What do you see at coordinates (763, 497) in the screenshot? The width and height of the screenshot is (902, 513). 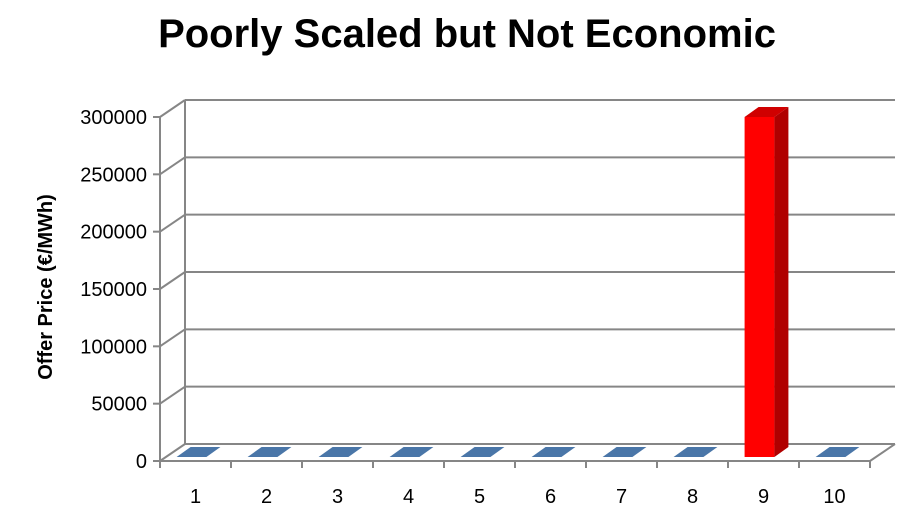 I see `x-tick-label: 9` at bounding box center [763, 497].